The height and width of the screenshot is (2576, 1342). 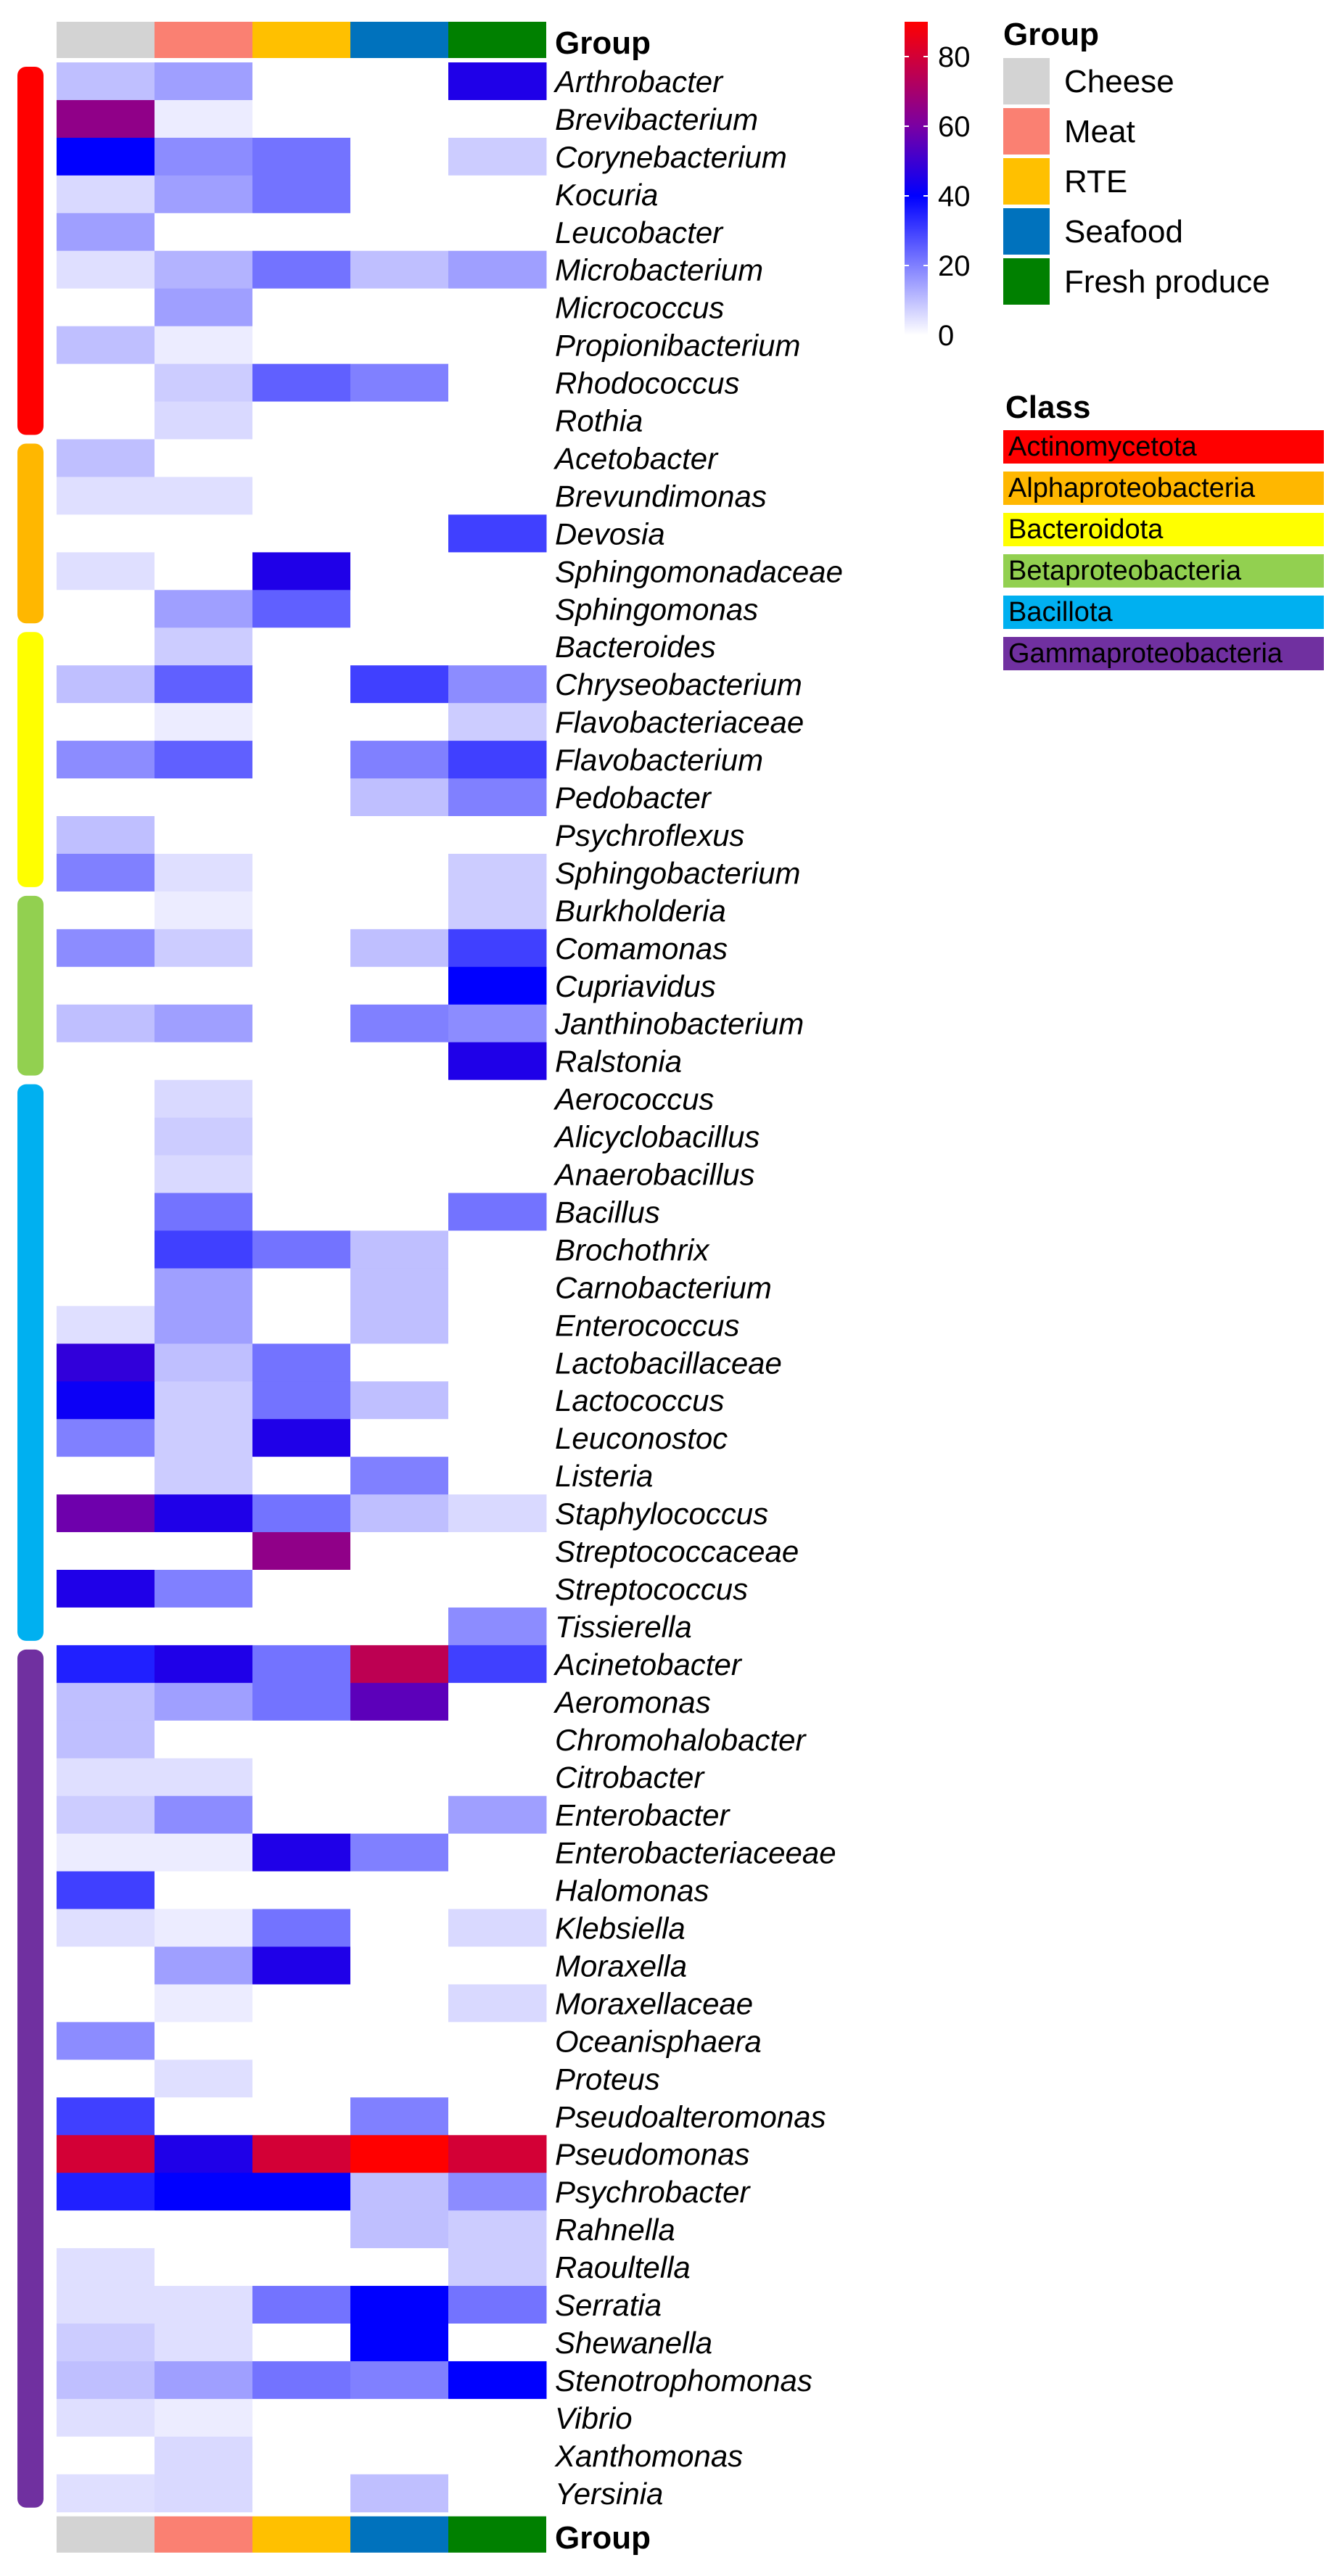 What do you see at coordinates (400, 571) in the screenshot?
I see `cell-sphingomonadaceae-seafood` at bounding box center [400, 571].